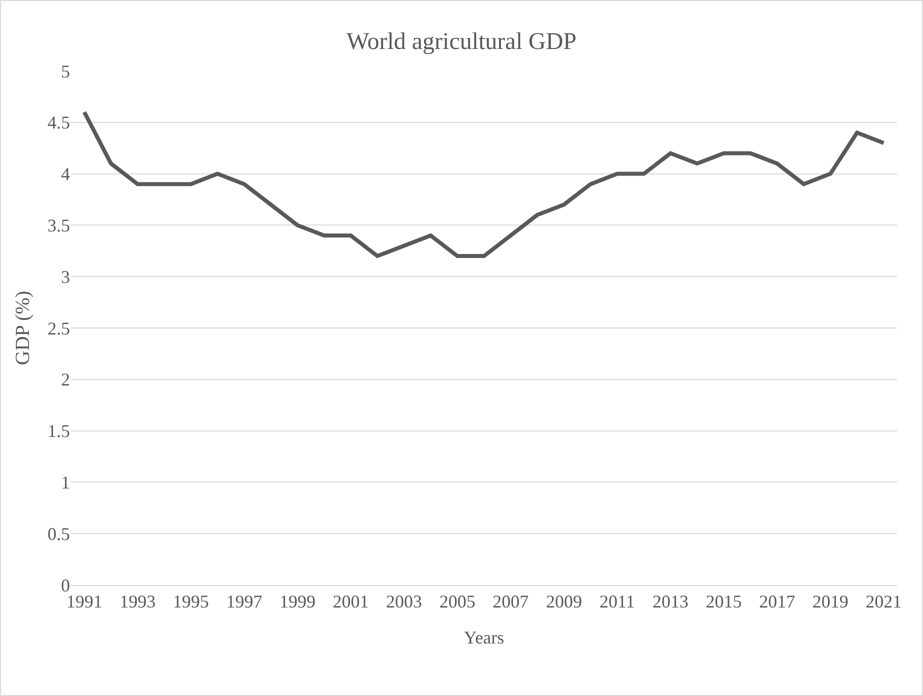  Describe the element at coordinates (617, 602) in the screenshot. I see `x-tick-label: 2011` at that location.